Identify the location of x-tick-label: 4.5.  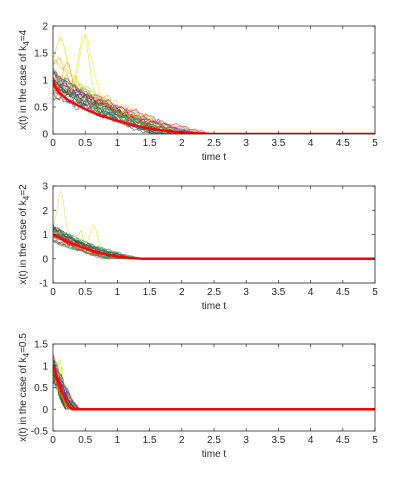
(343, 292).